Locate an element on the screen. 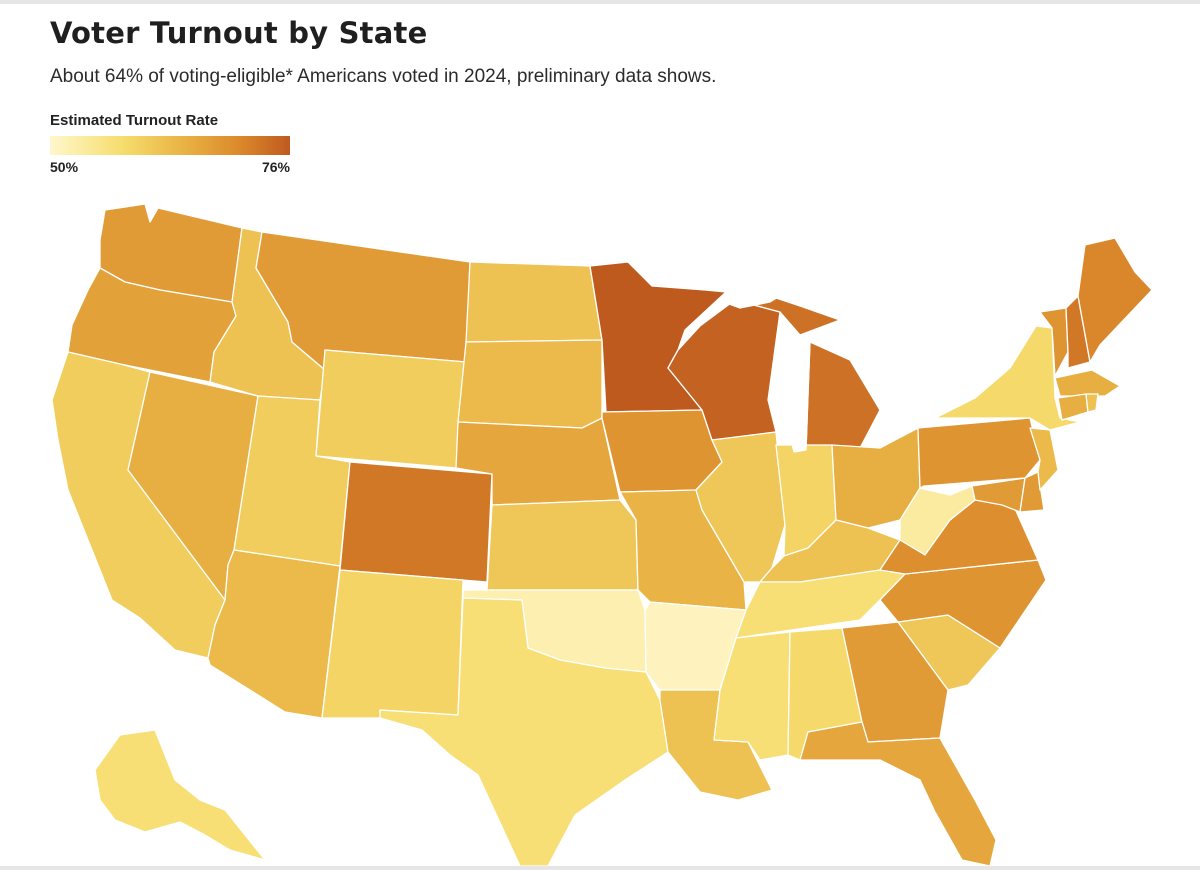 Image resolution: width=1200 pixels, height=870 pixels. state-me is located at coordinates (1115, 300).